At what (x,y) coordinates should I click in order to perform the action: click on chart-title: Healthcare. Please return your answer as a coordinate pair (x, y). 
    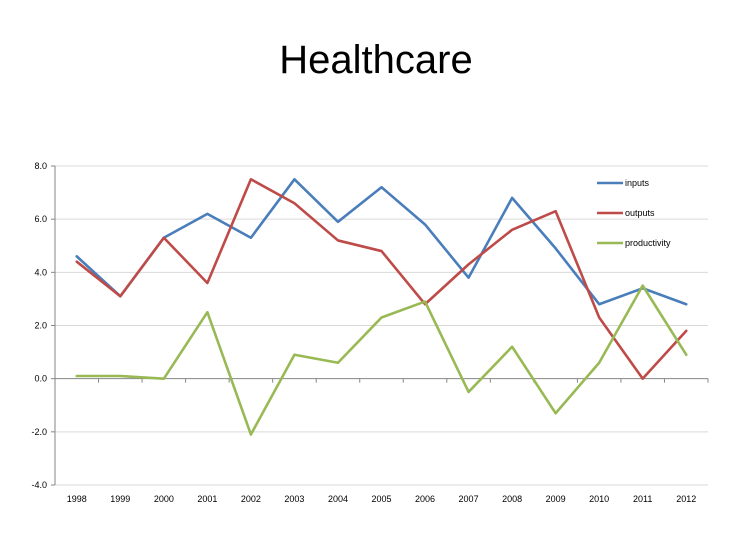
    Looking at the image, I should click on (376, 60).